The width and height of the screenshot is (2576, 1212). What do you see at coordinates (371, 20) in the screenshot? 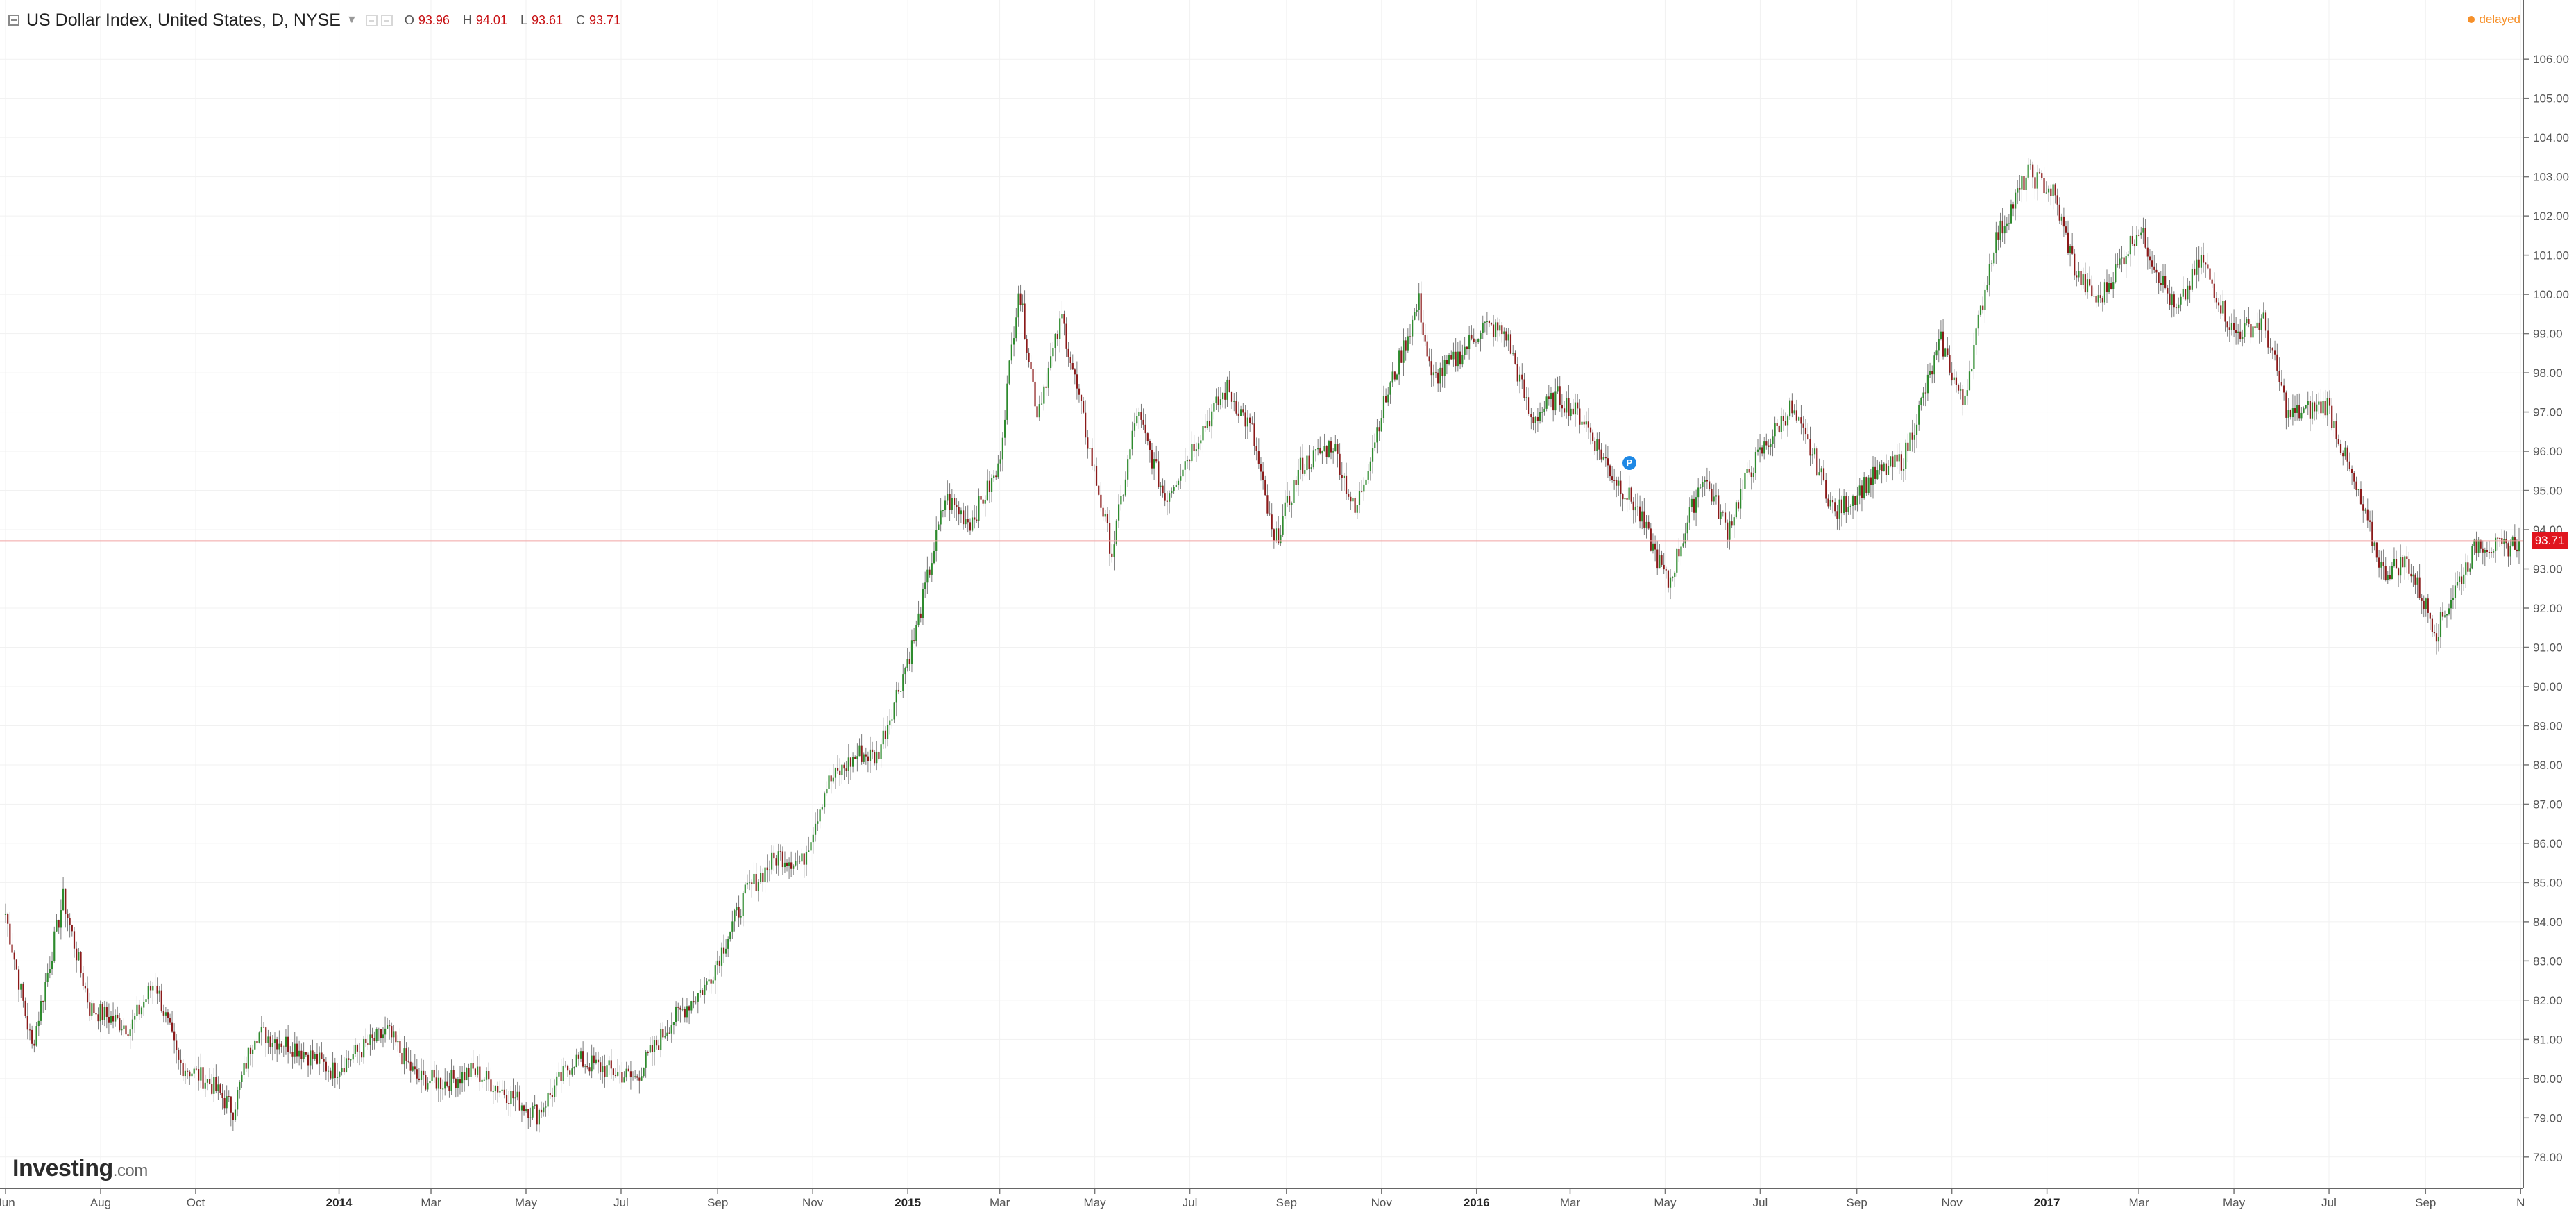
I see `minimize-icon` at bounding box center [371, 20].